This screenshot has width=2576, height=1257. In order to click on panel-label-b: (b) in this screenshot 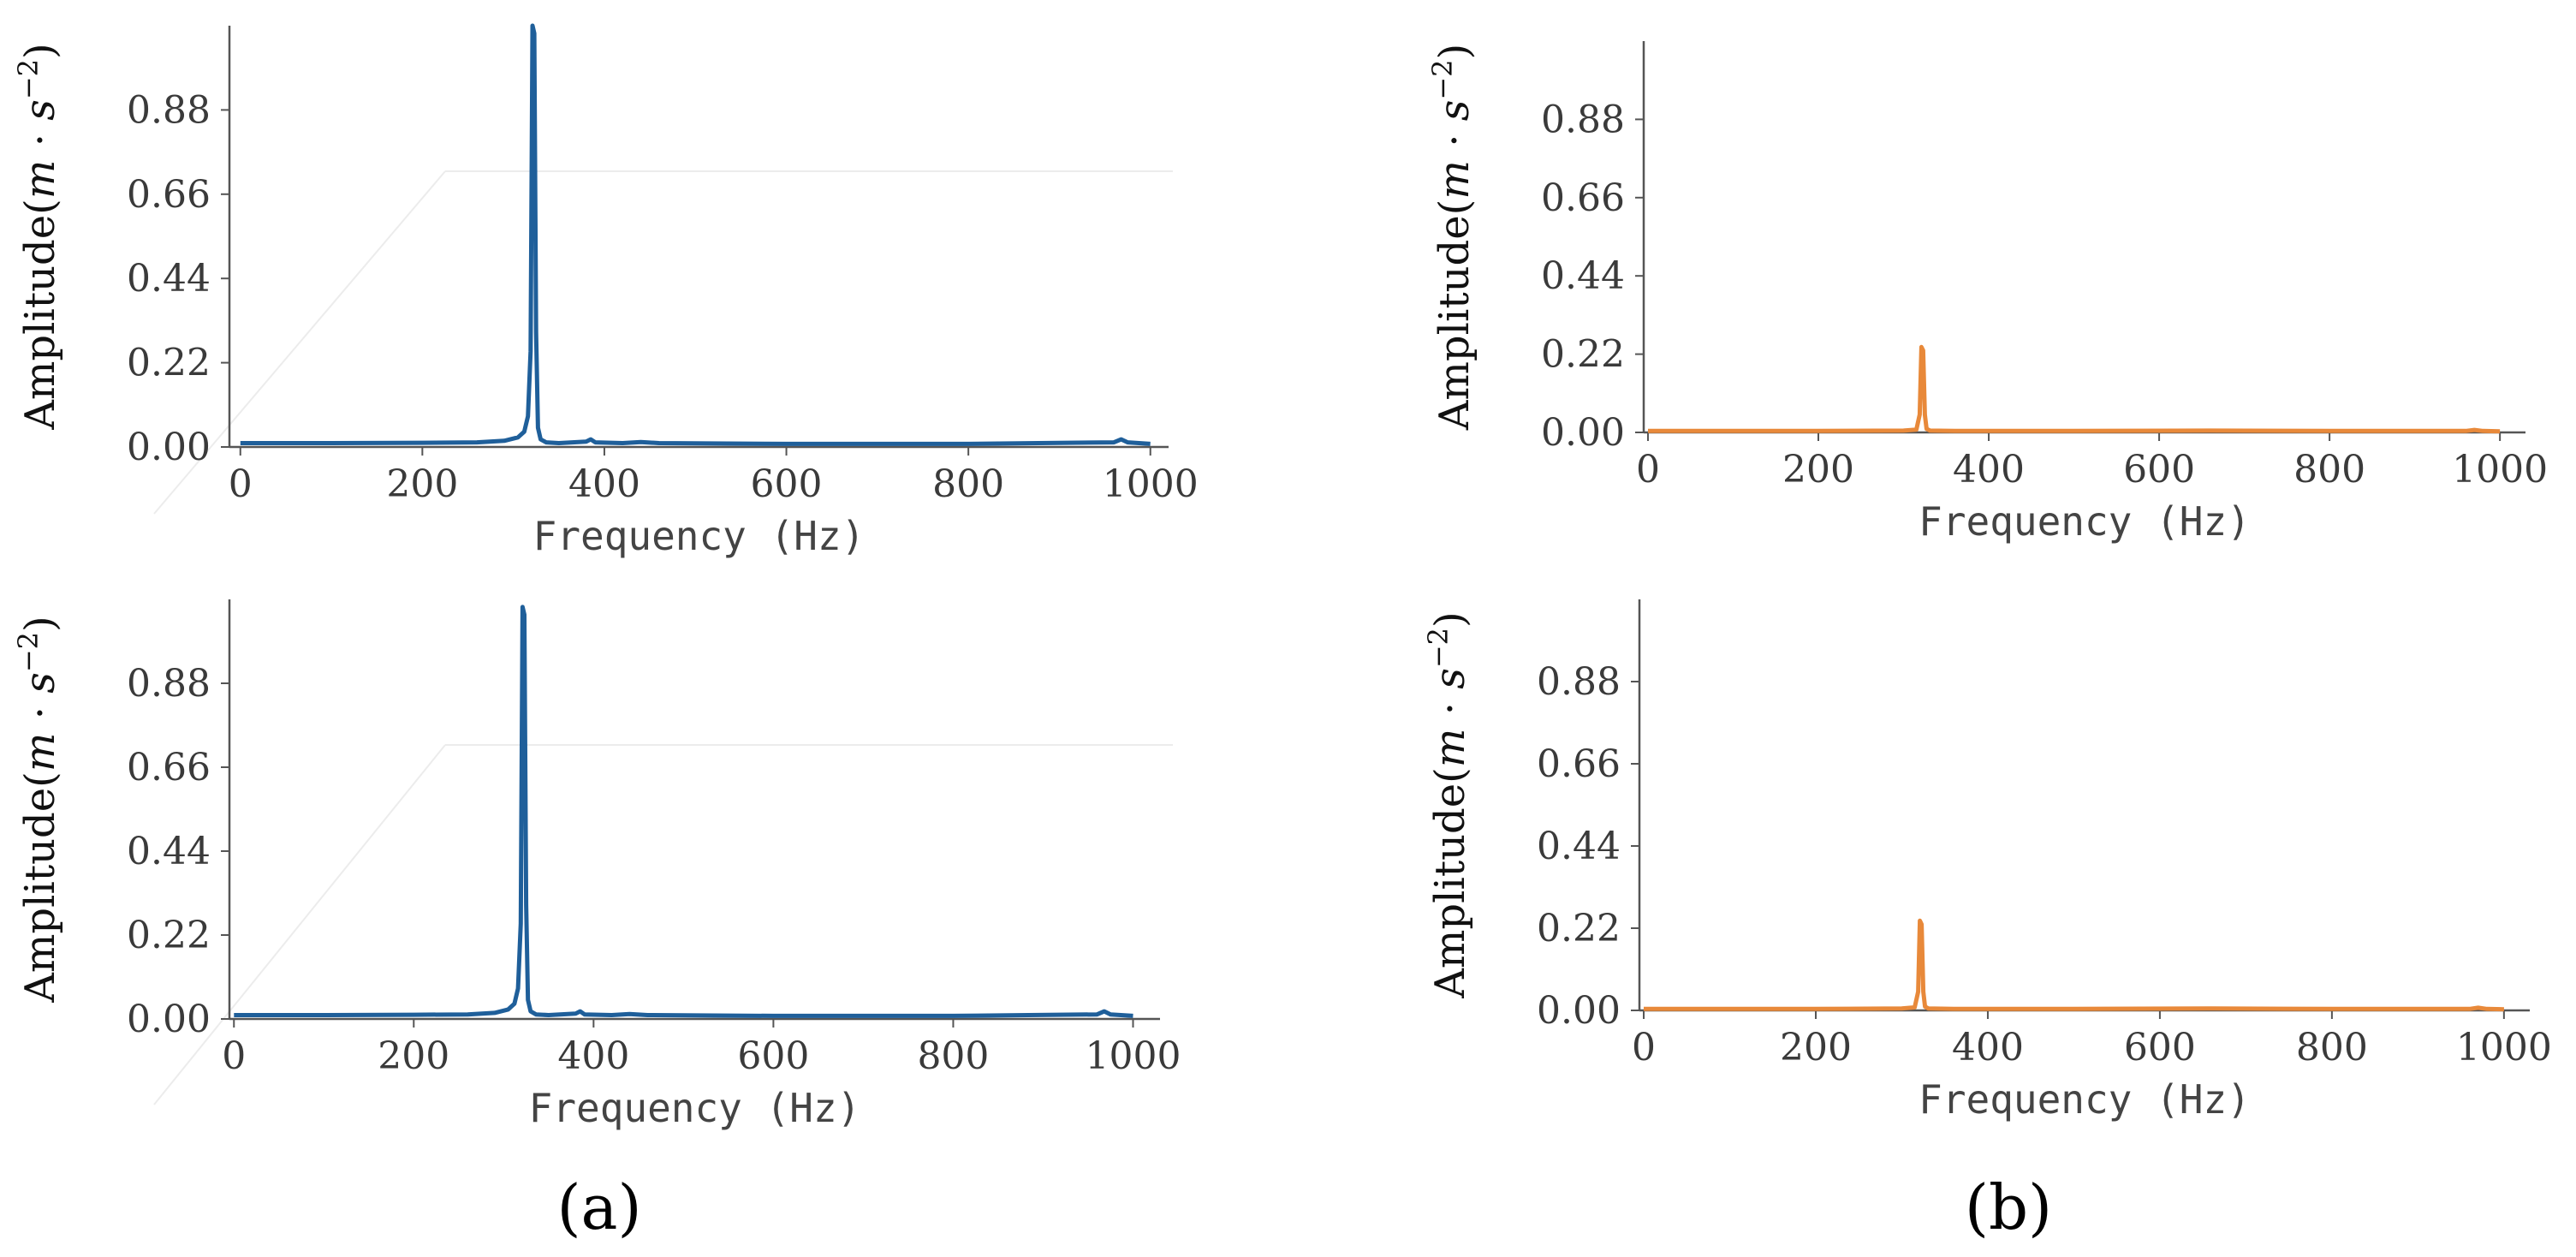, I will do `click(2008, 1207)`.